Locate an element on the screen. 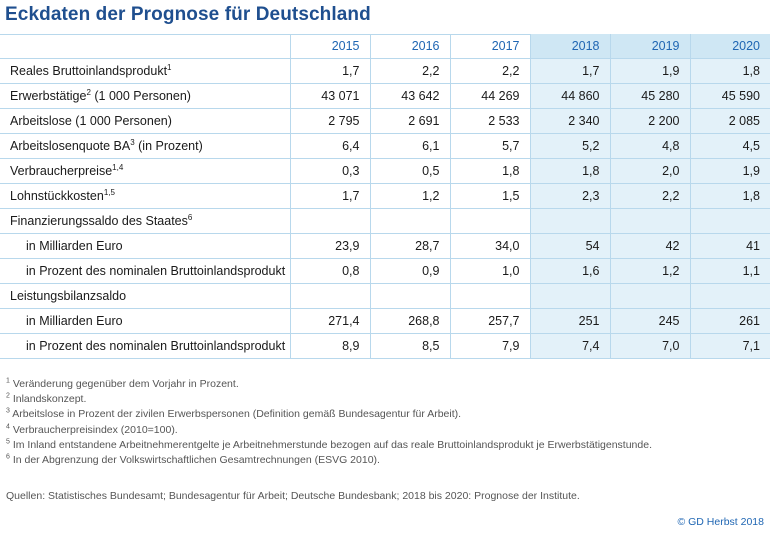 The width and height of the screenshot is (770, 539). value-cell: 5,2 is located at coordinates (569, 146).